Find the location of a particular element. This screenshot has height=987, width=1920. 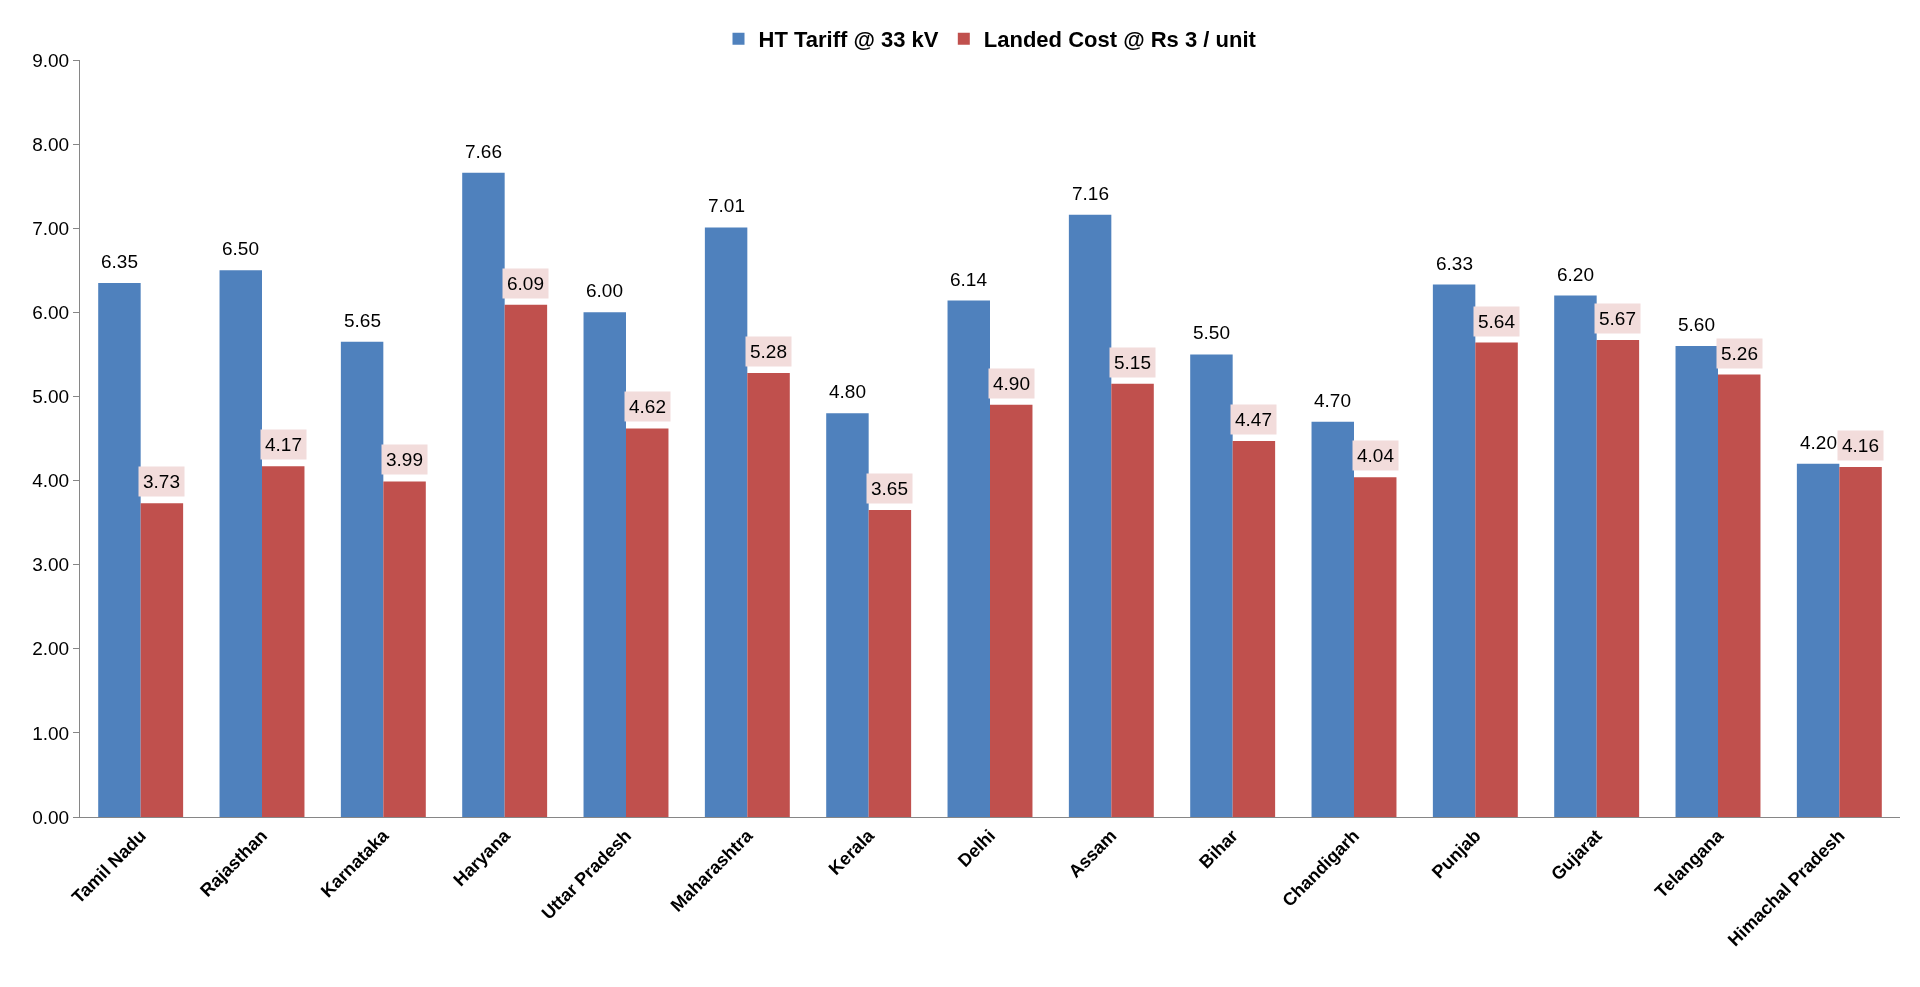

data-label: 5.28 is located at coordinates (768, 351).